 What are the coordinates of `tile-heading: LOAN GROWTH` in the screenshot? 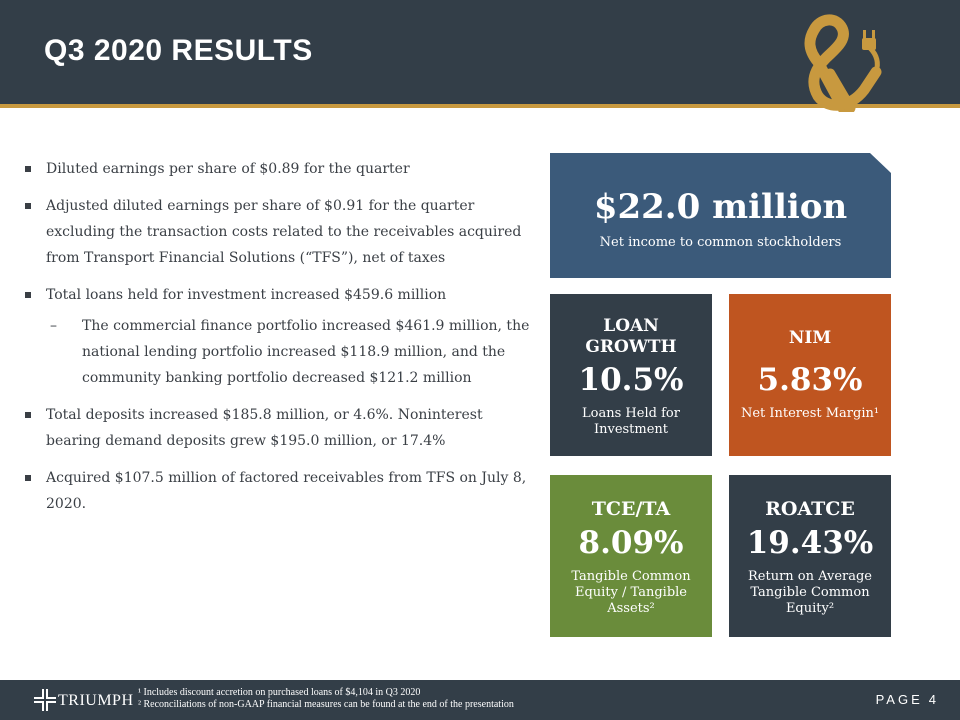 It's located at (631, 336).